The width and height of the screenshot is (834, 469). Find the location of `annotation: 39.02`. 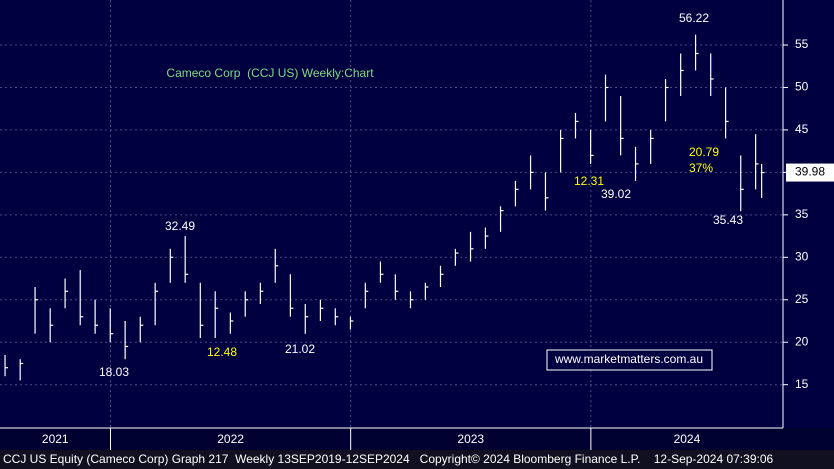

annotation: 39.02 is located at coordinates (616, 194).